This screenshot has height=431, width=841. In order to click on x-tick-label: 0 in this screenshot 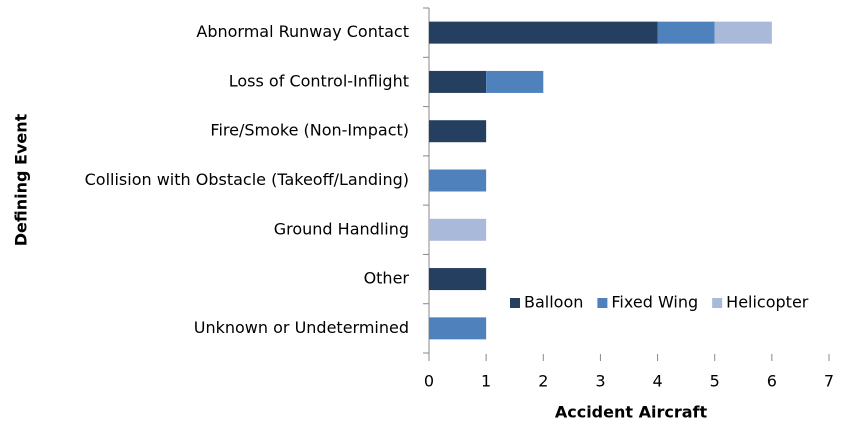, I will do `click(429, 381)`.